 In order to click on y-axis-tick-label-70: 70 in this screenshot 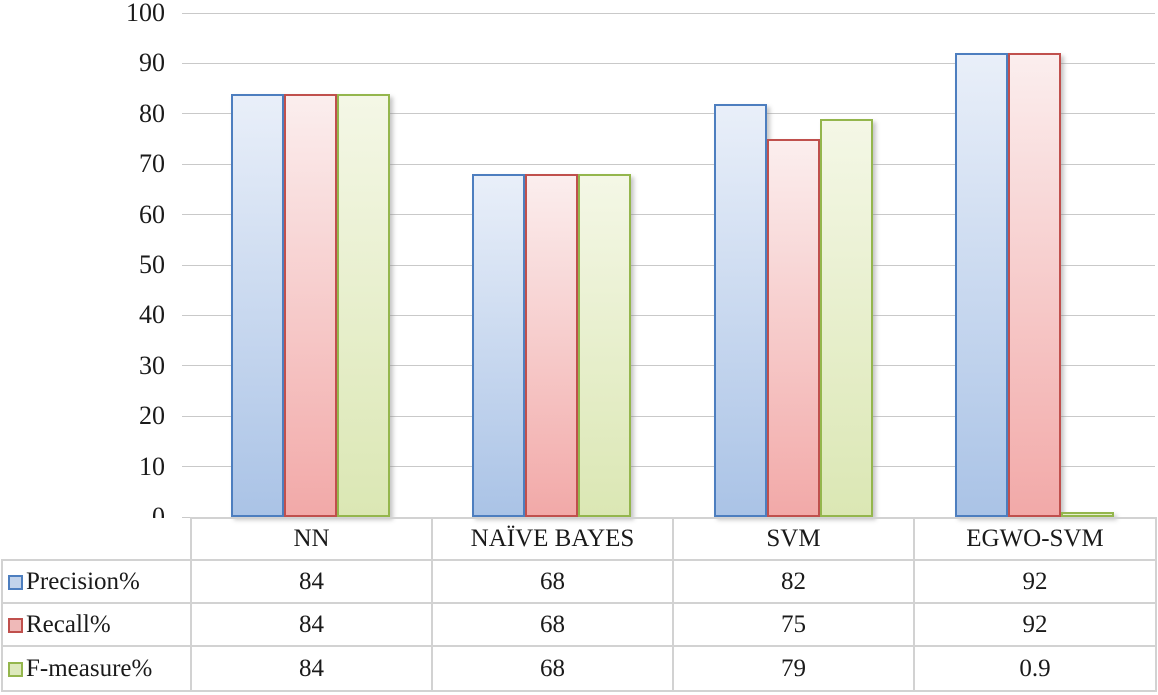, I will do `click(152, 164)`.